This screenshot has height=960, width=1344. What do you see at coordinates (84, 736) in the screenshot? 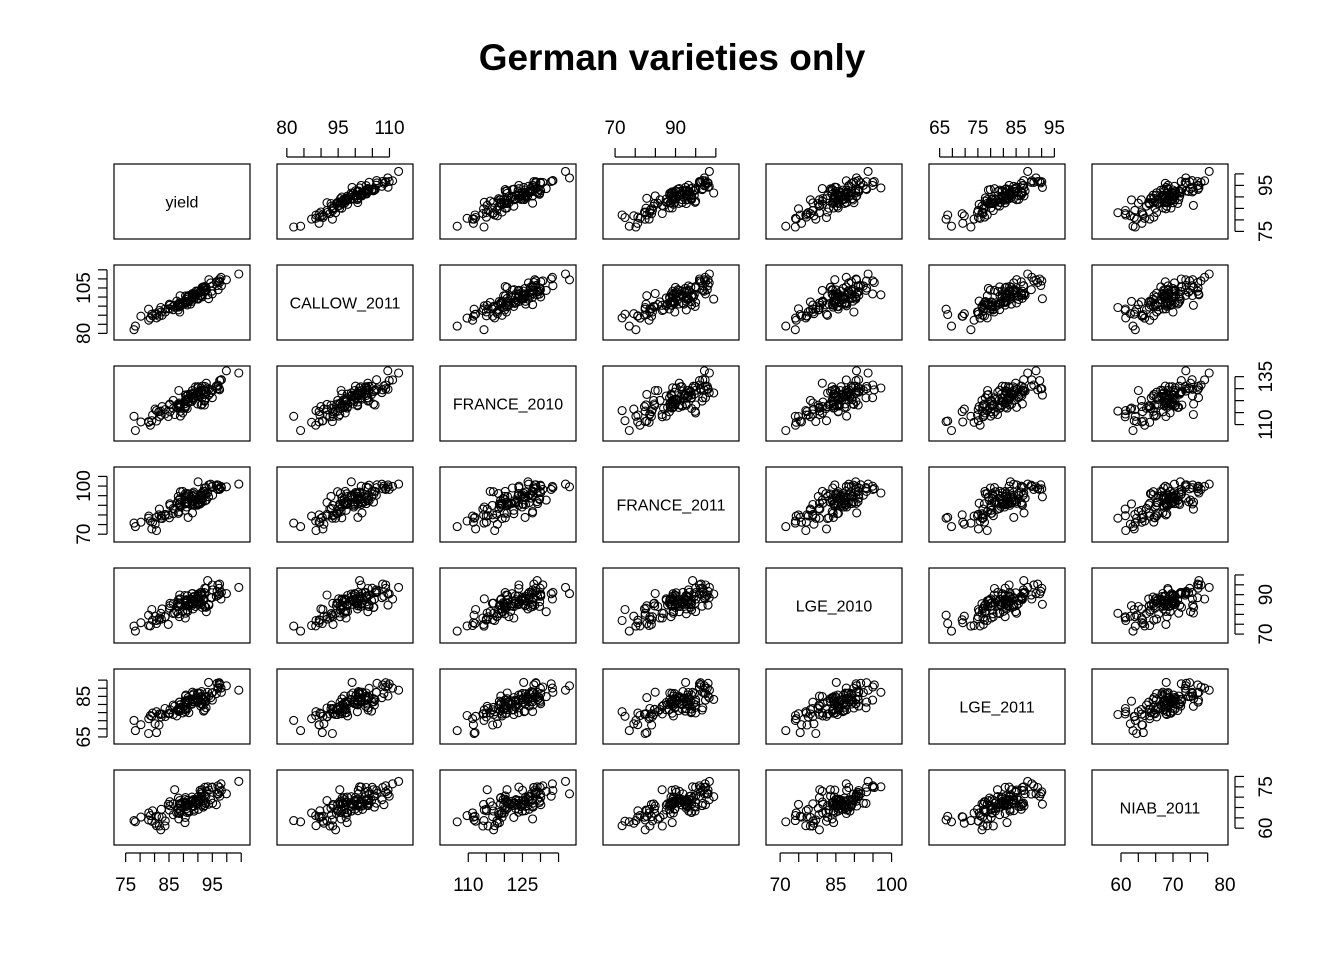
I see `tick-label: 65` at bounding box center [84, 736].